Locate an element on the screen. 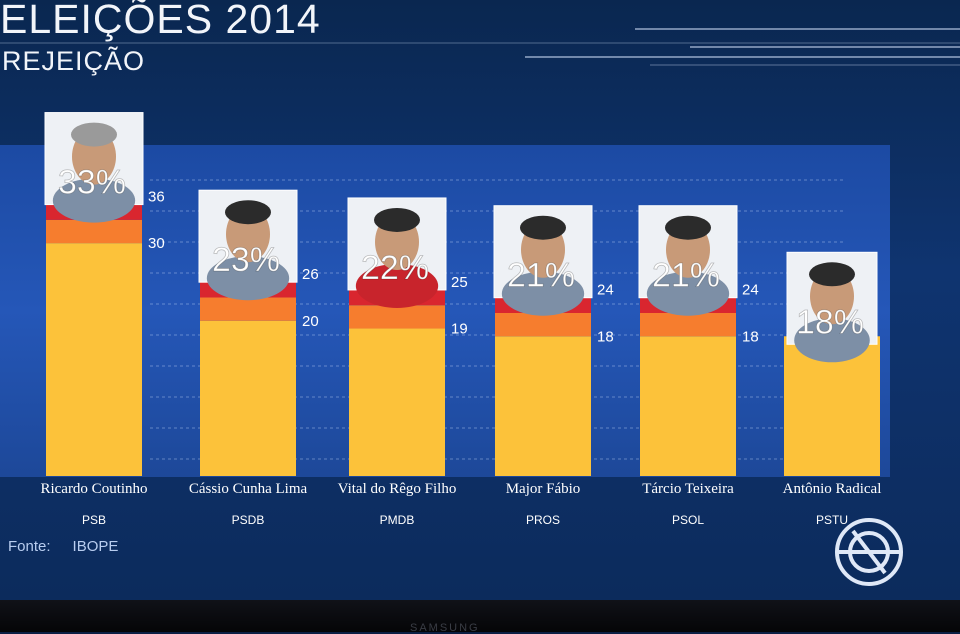 This screenshot has height=634, width=960. candidate-party: PROS is located at coordinates (543, 520).